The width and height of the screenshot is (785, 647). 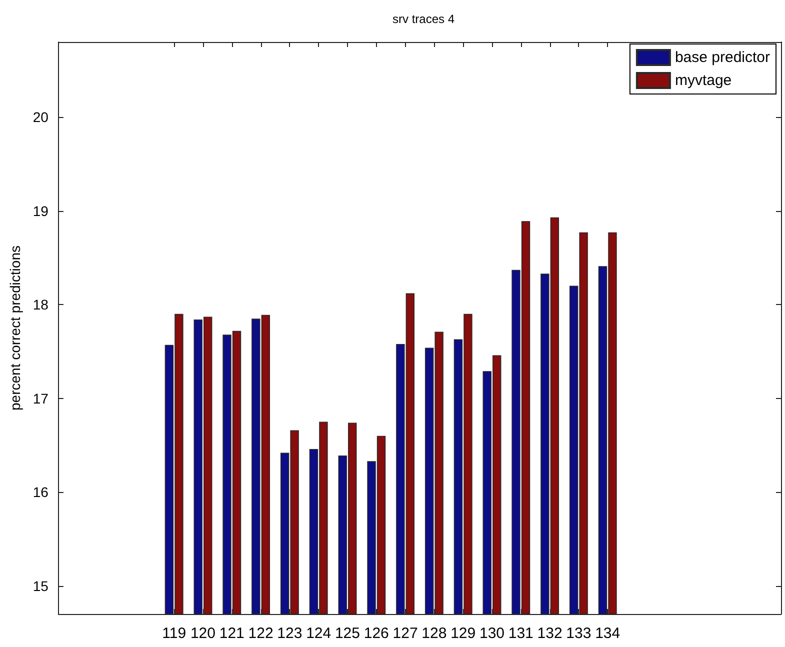 What do you see at coordinates (347, 633) in the screenshot?
I see `x-tick-label: 125` at bounding box center [347, 633].